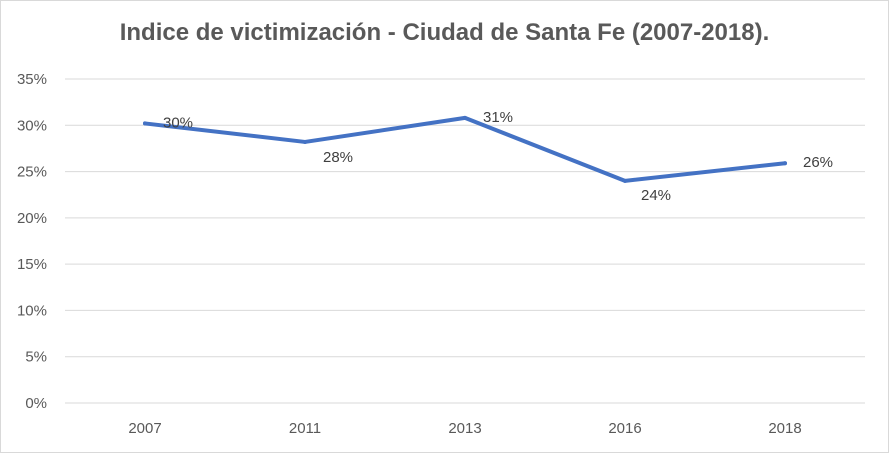  I want to click on series-layer, so click(465, 149).